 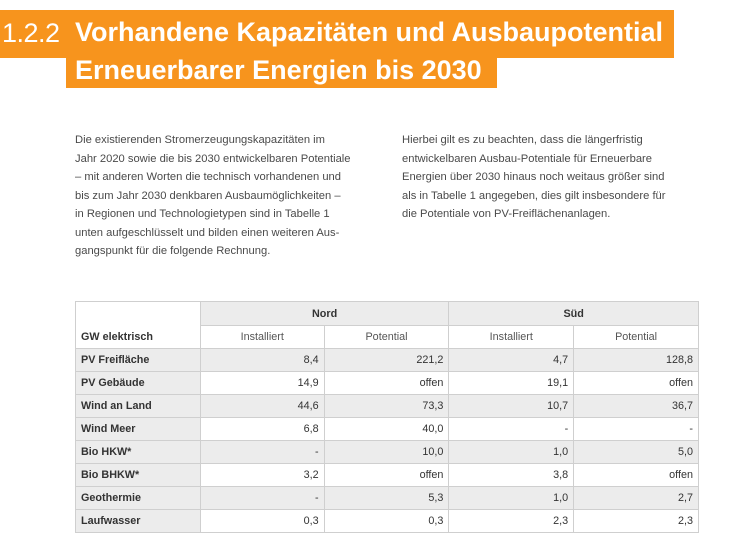 I want to click on row-label: Wind Meer, so click(x=138, y=429).